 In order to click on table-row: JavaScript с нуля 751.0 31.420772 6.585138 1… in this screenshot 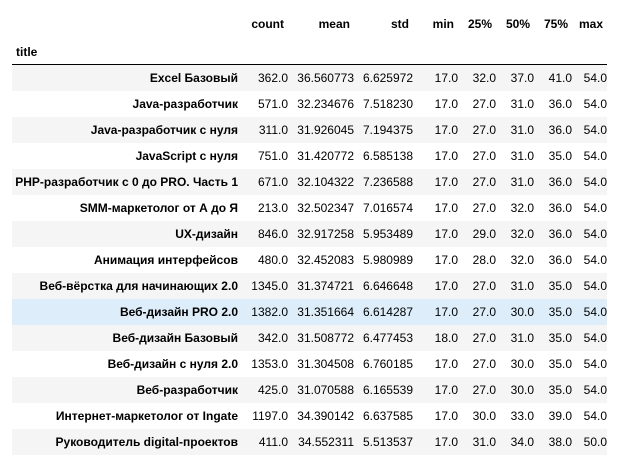, I will do `click(309, 155)`.